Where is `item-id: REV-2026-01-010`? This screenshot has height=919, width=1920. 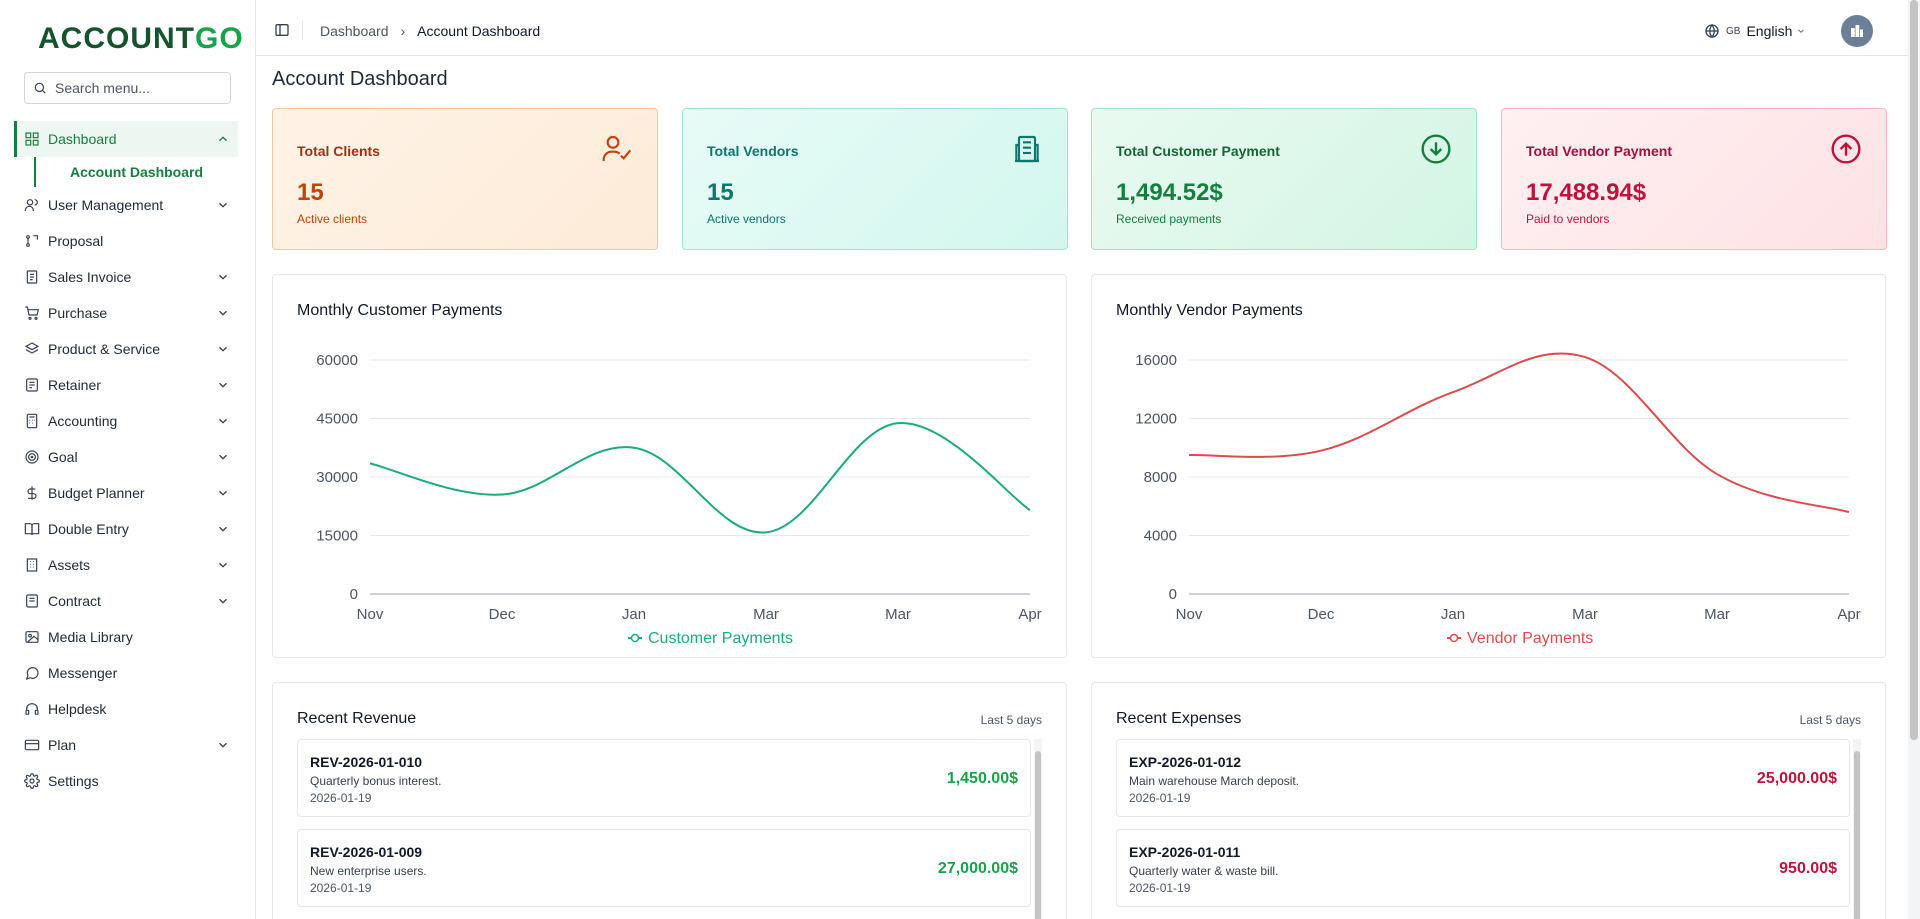 item-id: REV-2026-01-010 is located at coordinates (366, 762).